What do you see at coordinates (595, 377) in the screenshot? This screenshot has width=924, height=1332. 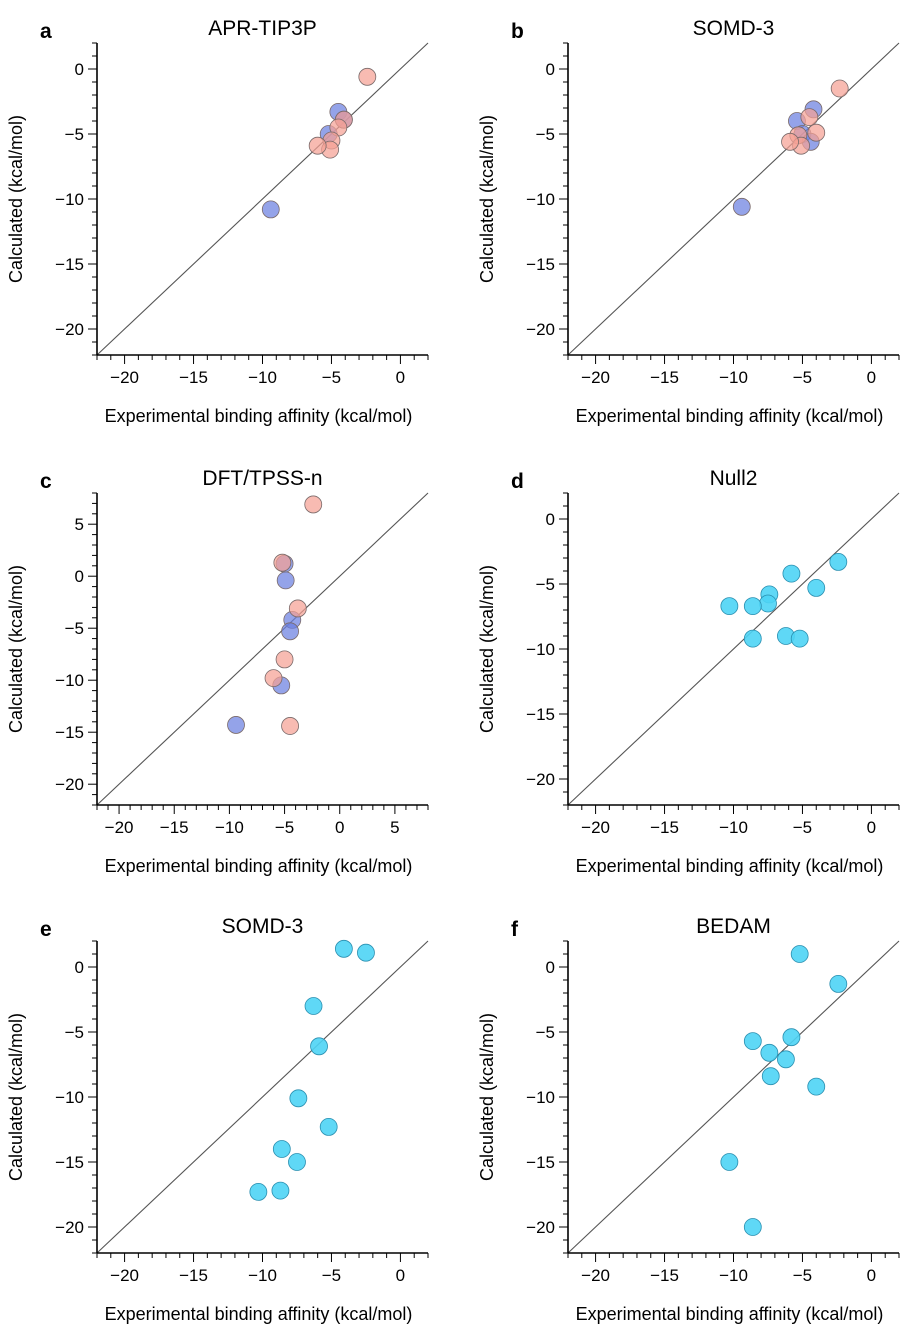 I see `panel-b-x-tick-label: −20` at bounding box center [595, 377].